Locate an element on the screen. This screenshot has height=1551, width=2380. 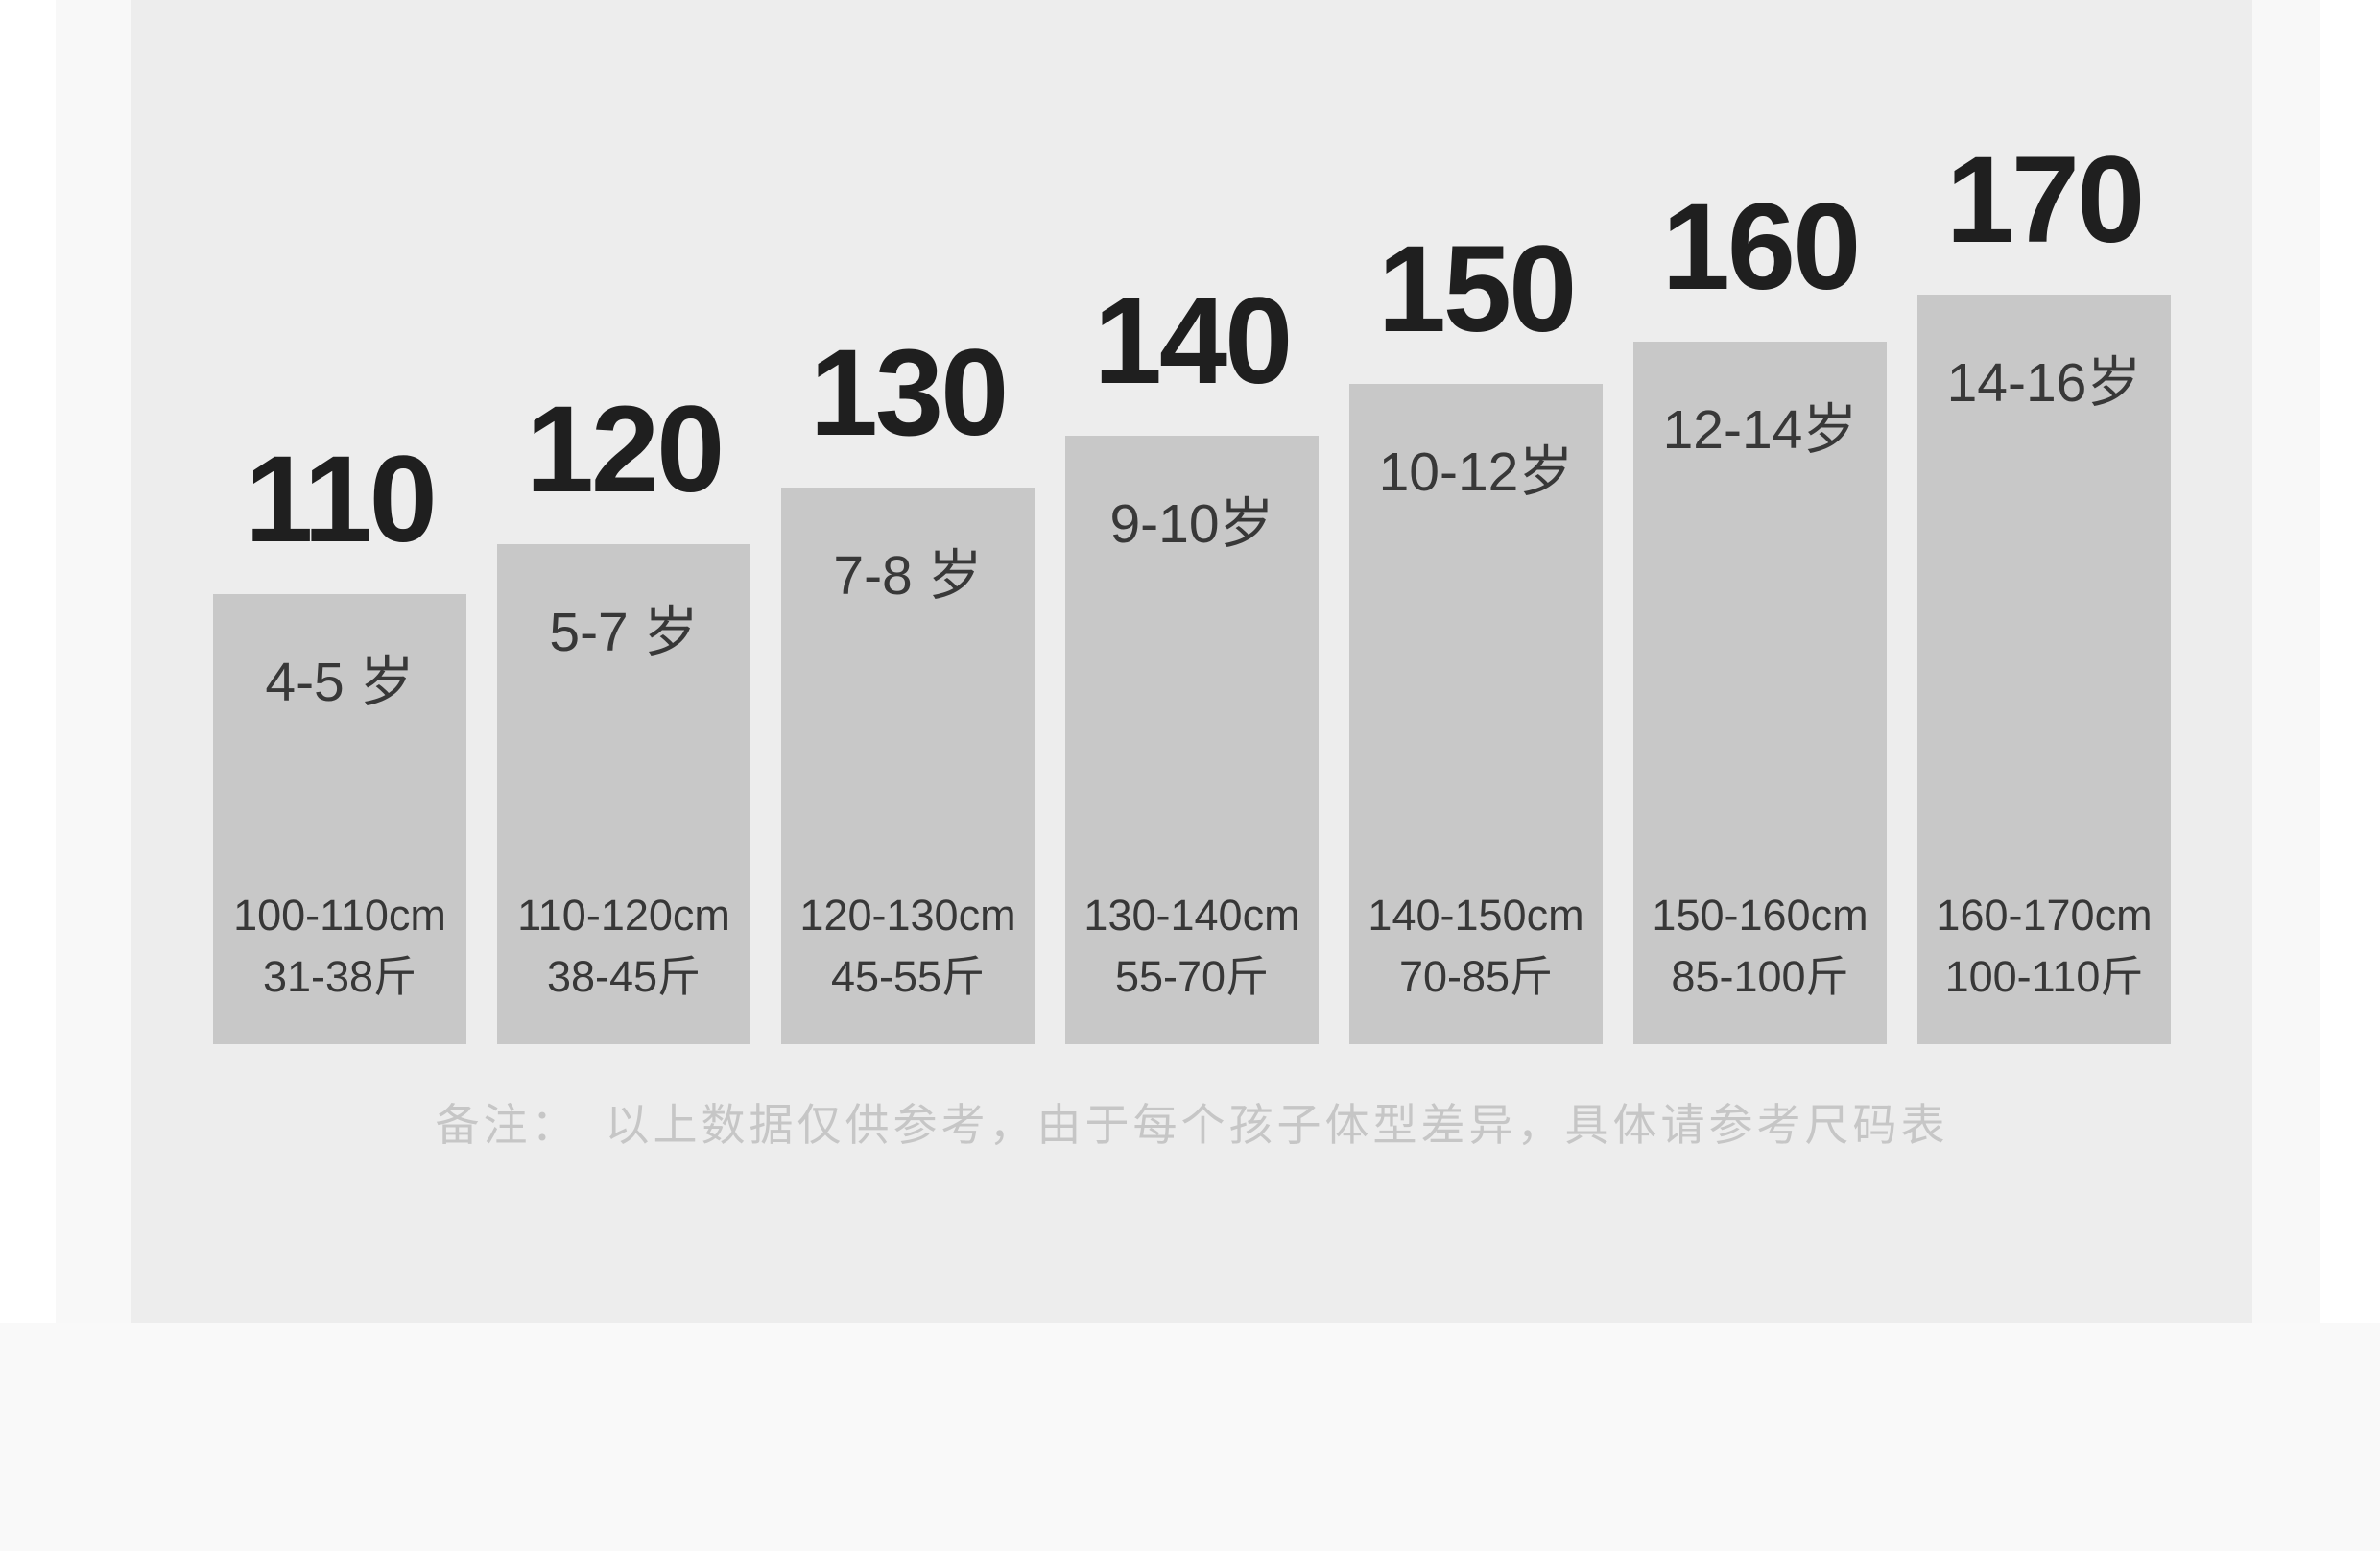
size-bar: 9-10岁 130-140cm 55-70斤 is located at coordinates (1192, 740).